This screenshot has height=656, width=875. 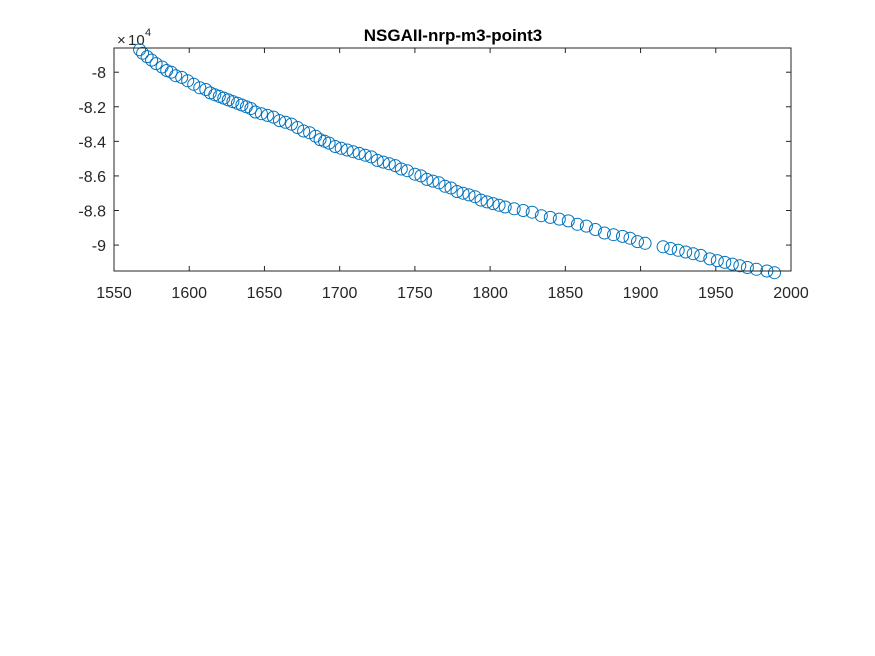 I want to click on x-tick-label: 1600, so click(x=189, y=293).